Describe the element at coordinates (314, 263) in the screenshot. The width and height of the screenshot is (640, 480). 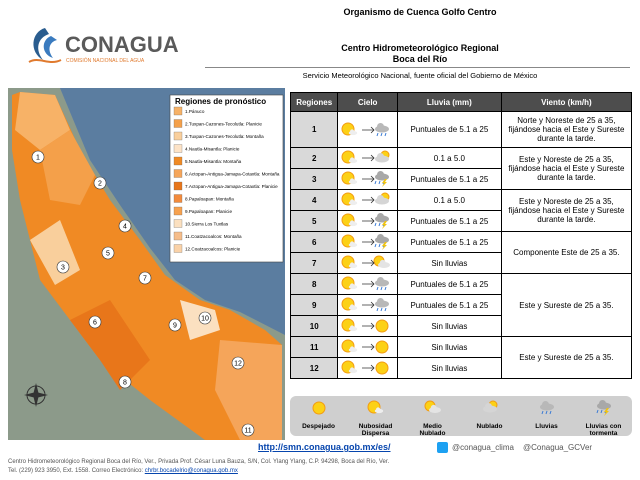
I see `region-cell: 7` at that location.